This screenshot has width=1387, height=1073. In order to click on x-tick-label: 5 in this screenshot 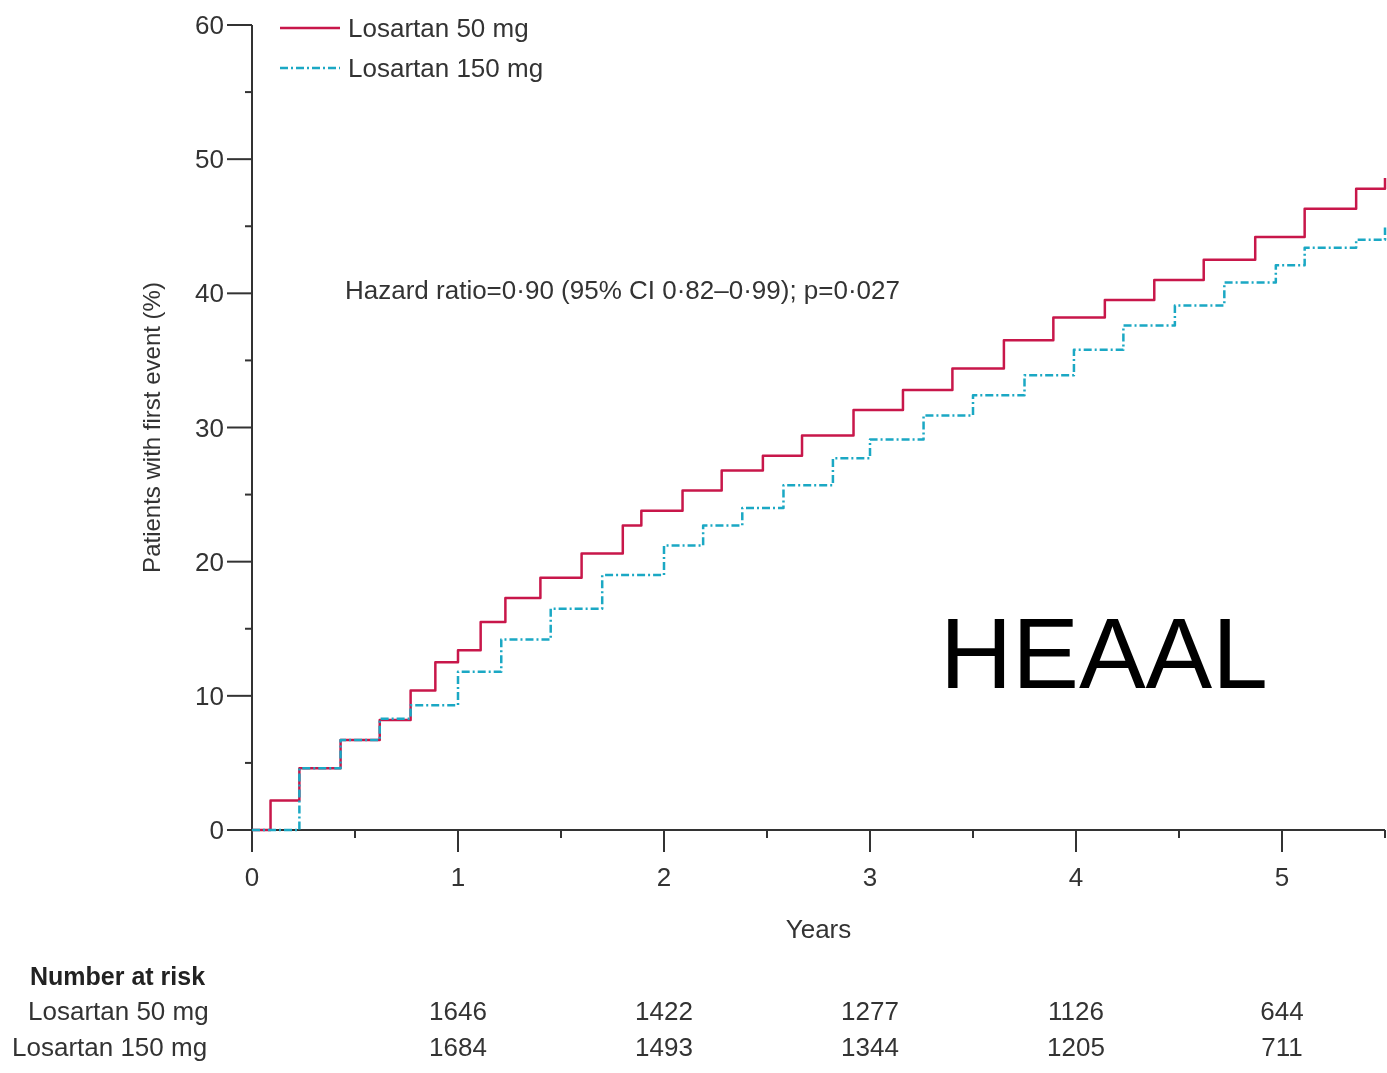, I will do `click(1282, 877)`.